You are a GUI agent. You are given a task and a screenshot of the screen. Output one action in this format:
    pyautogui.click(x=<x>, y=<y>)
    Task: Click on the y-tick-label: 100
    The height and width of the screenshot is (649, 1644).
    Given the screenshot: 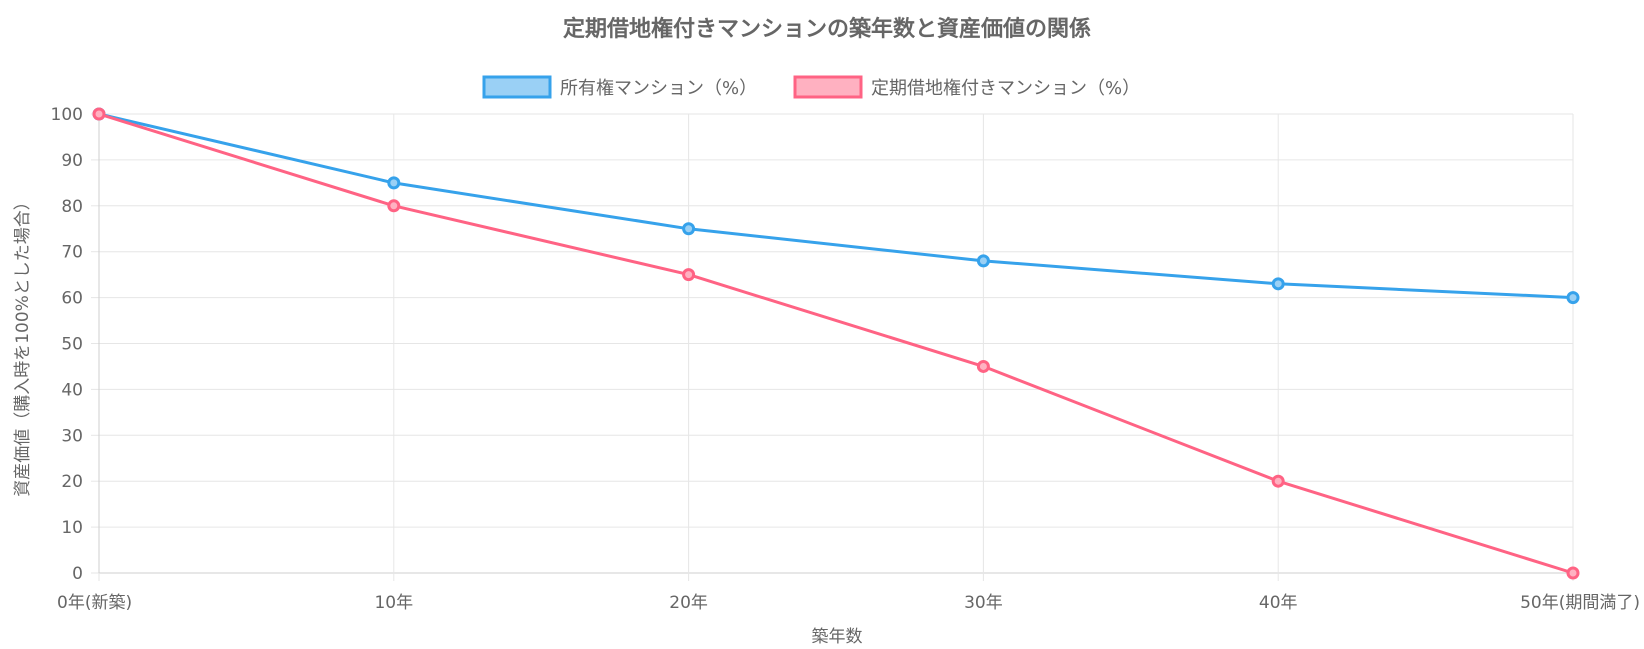 What is the action you would take?
    pyautogui.click(x=67, y=115)
    